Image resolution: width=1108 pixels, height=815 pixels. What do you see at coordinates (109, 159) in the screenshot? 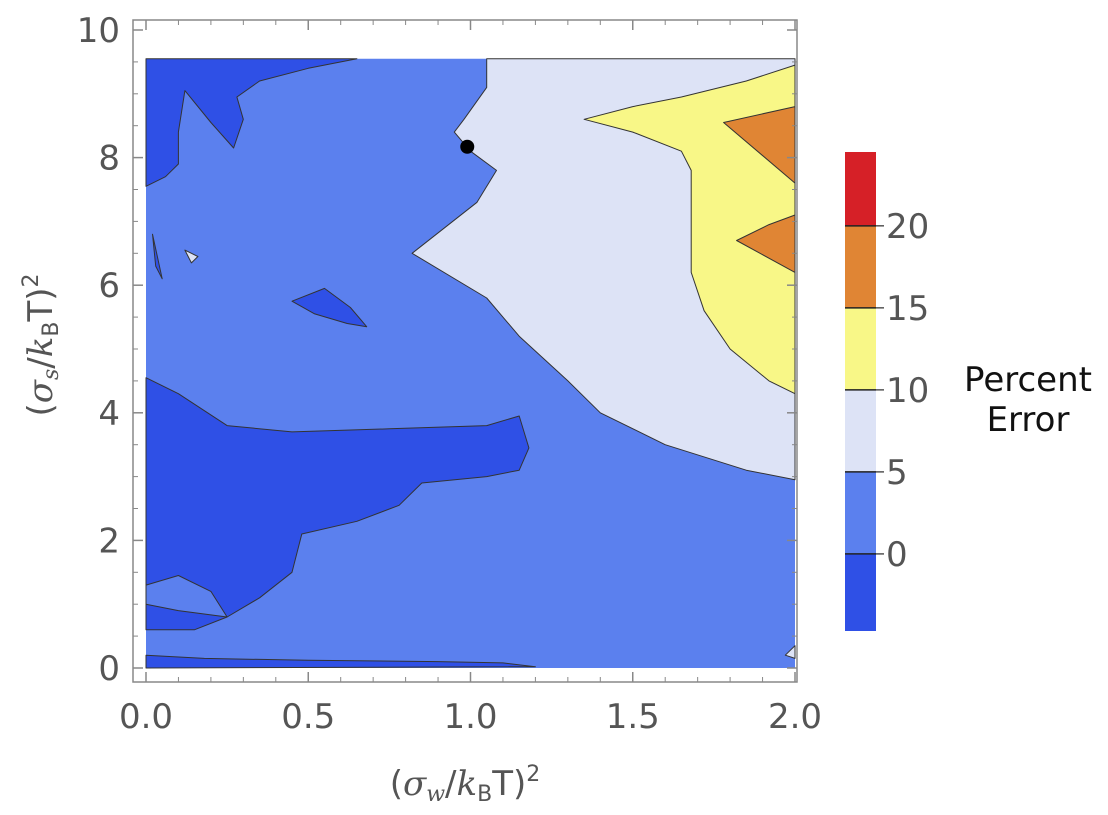
I see `y-tick-label: 8` at bounding box center [109, 159].